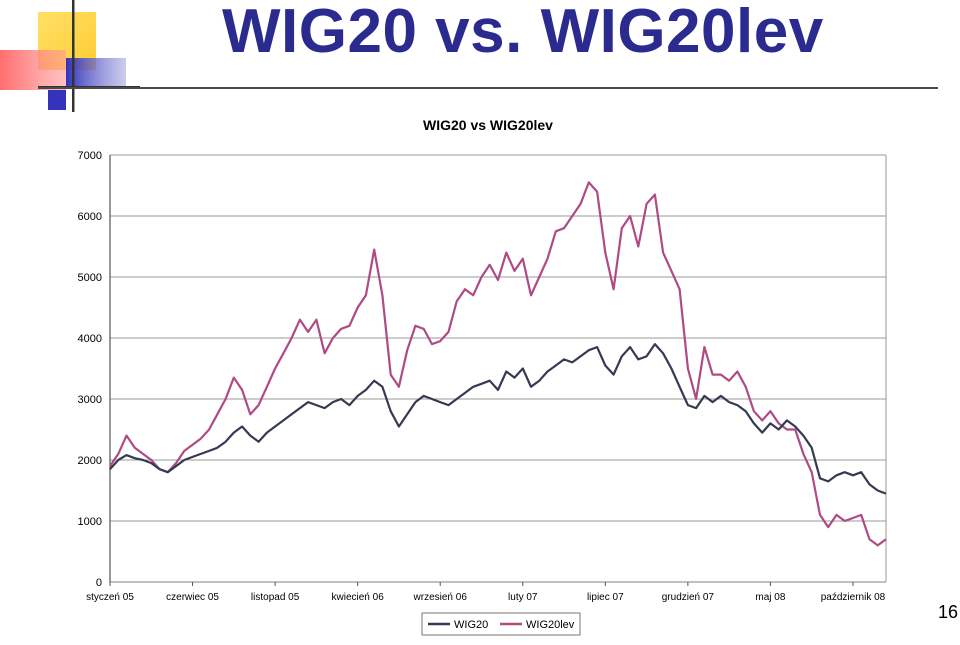  Describe the element at coordinates (605, 597) in the screenshot. I see `x-tick-label: lipiec 07` at that location.